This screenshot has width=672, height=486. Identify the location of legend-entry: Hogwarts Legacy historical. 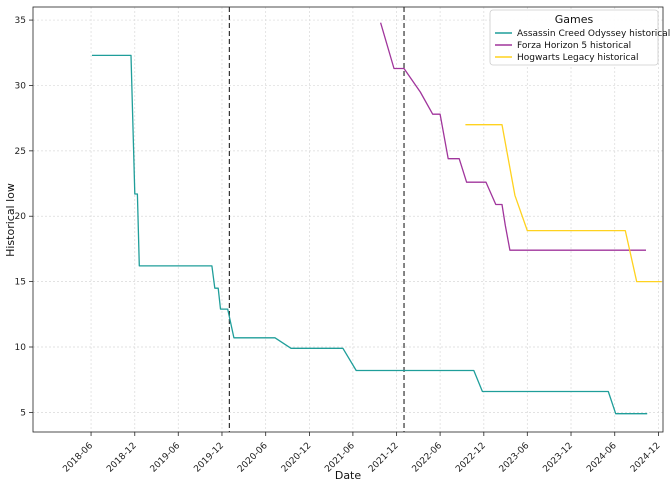
(578, 58).